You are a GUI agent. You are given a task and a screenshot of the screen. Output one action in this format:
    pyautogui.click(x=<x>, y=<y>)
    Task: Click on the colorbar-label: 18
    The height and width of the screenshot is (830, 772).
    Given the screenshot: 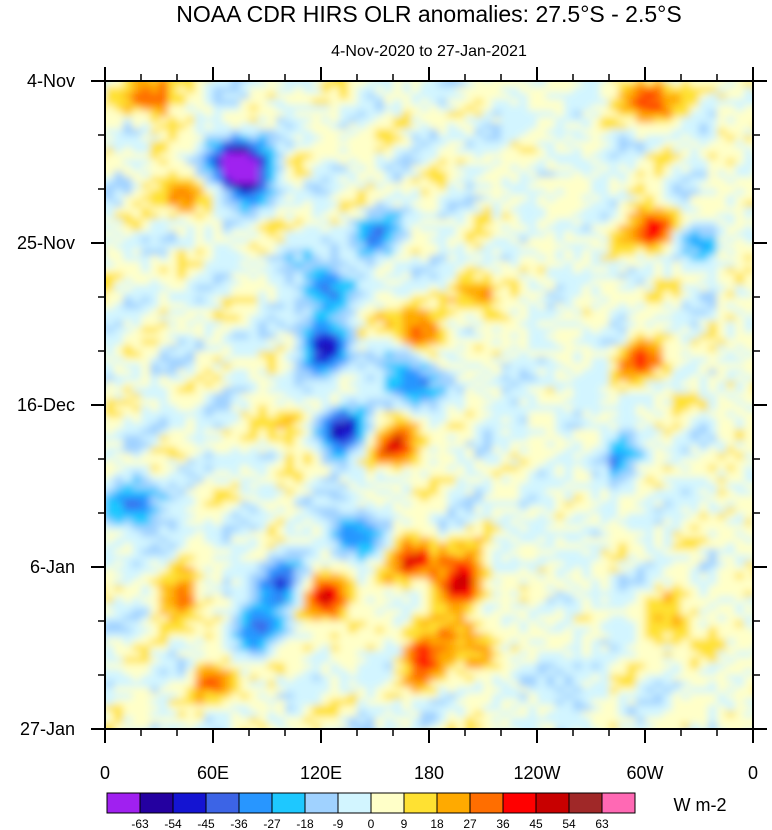 What is the action you would take?
    pyautogui.click(x=437, y=823)
    